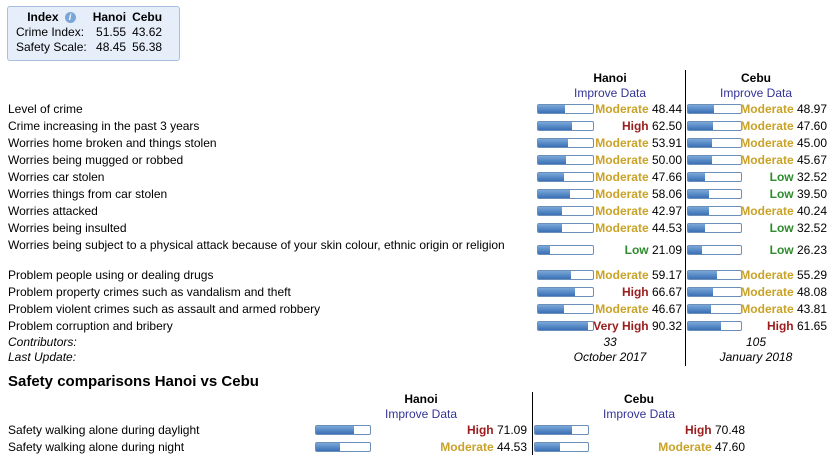 Image resolution: width=834 pixels, height=455 pixels. Describe the element at coordinates (666, 126) in the screenshot. I see `hanoi-score-value: 62.50` at that location.